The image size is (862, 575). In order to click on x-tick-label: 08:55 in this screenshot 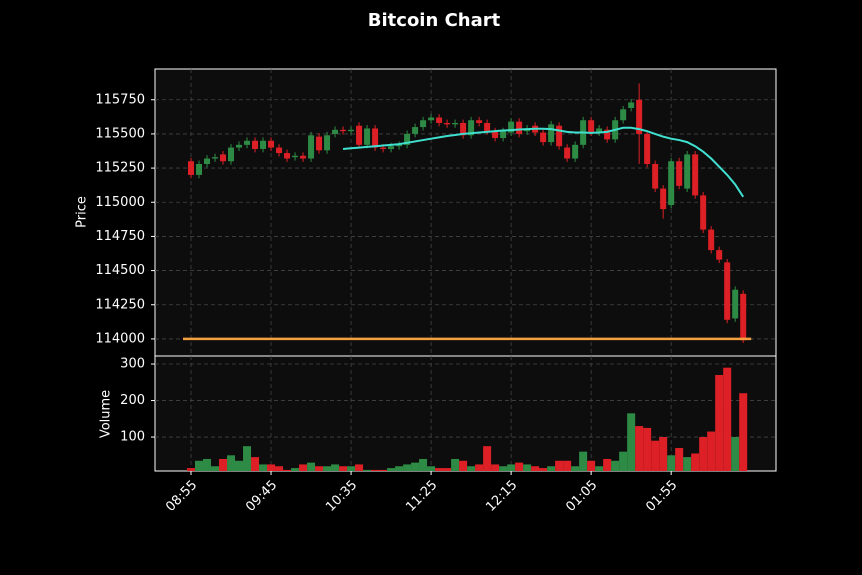, I will do `click(181, 496)`.